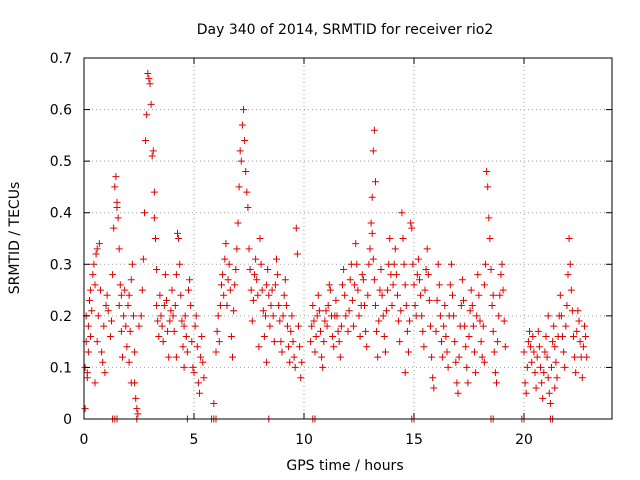 The width and height of the screenshot is (640, 480). What do you see at coordinates (61, 317) in the screenshot?
I see `y-tick-label: 0.2` at bounding box center [61, 317].